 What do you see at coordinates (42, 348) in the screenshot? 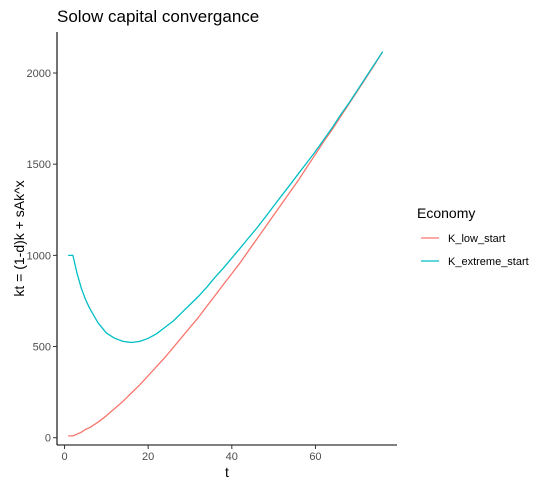
I see `y-tick-label: 500` at bounding box center [42, 348].